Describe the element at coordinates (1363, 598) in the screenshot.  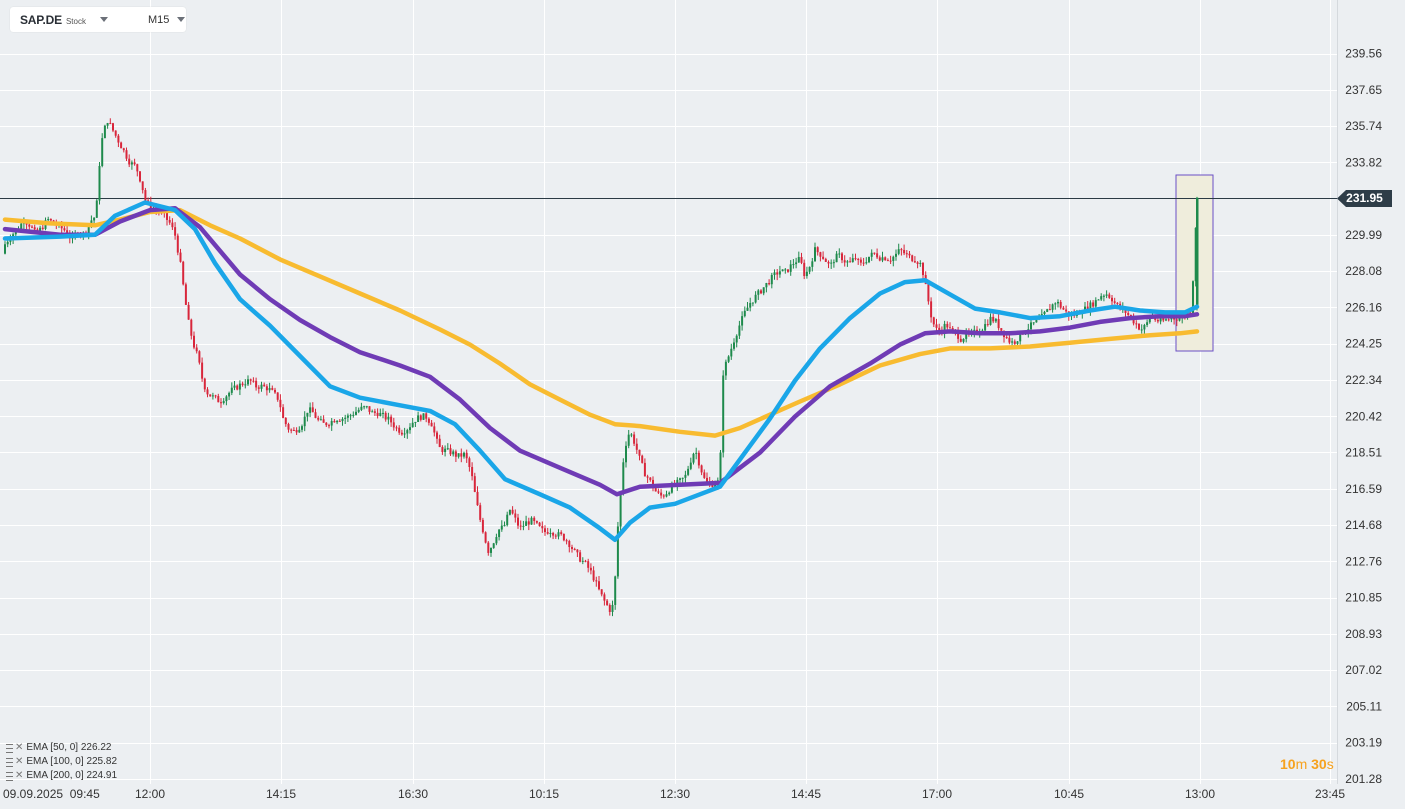
I see `y-tick-label: 210.85` at that location.